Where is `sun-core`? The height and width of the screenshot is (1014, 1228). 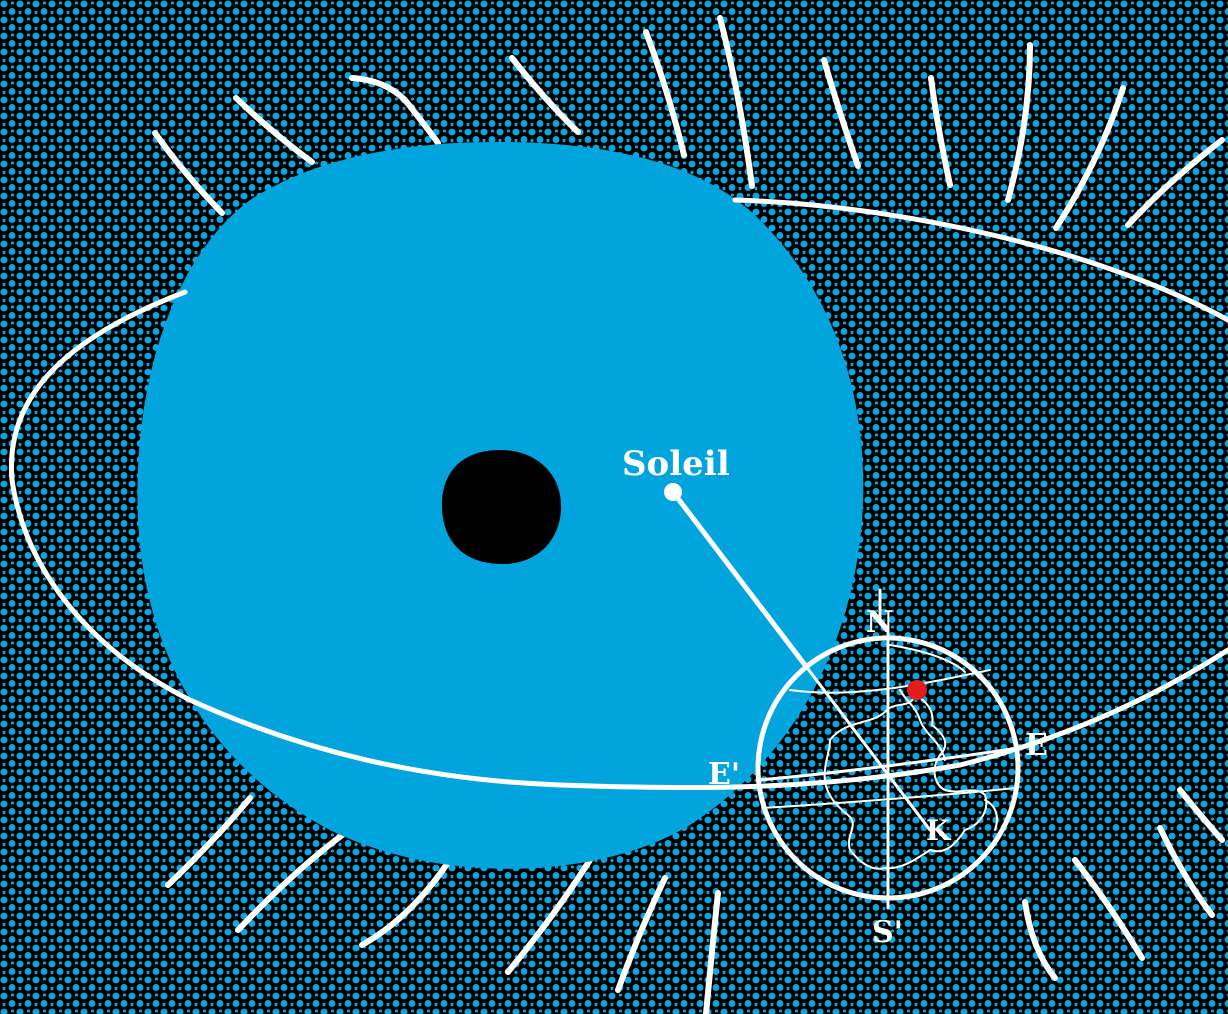 sun-core is located at coordinates (502, 507).